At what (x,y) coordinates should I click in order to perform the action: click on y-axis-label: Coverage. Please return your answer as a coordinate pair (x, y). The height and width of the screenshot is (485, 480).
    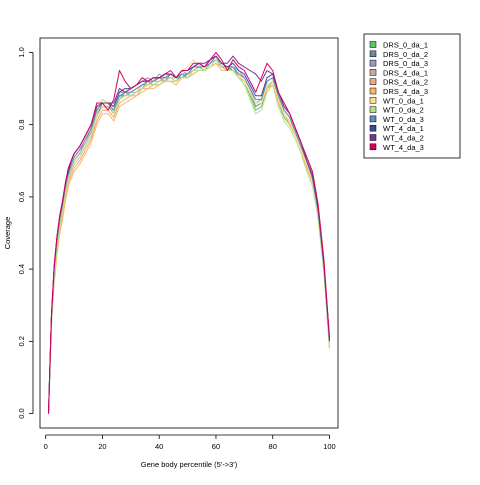
    Looking at the image, I should click on (7, 233).